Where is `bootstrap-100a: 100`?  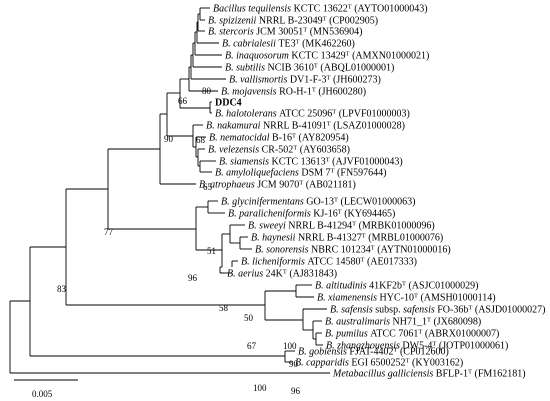 bootstrap-100a: 100 is located at coordinates (260, 388).